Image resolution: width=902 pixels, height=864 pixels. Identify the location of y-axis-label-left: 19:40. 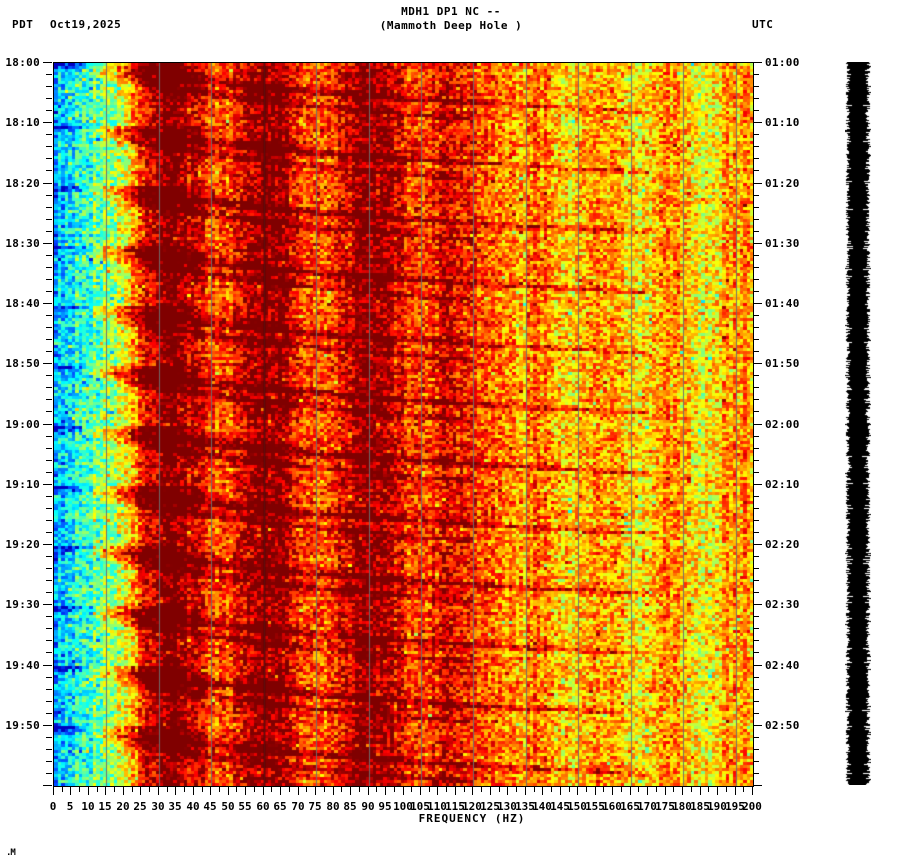
(22, 665).